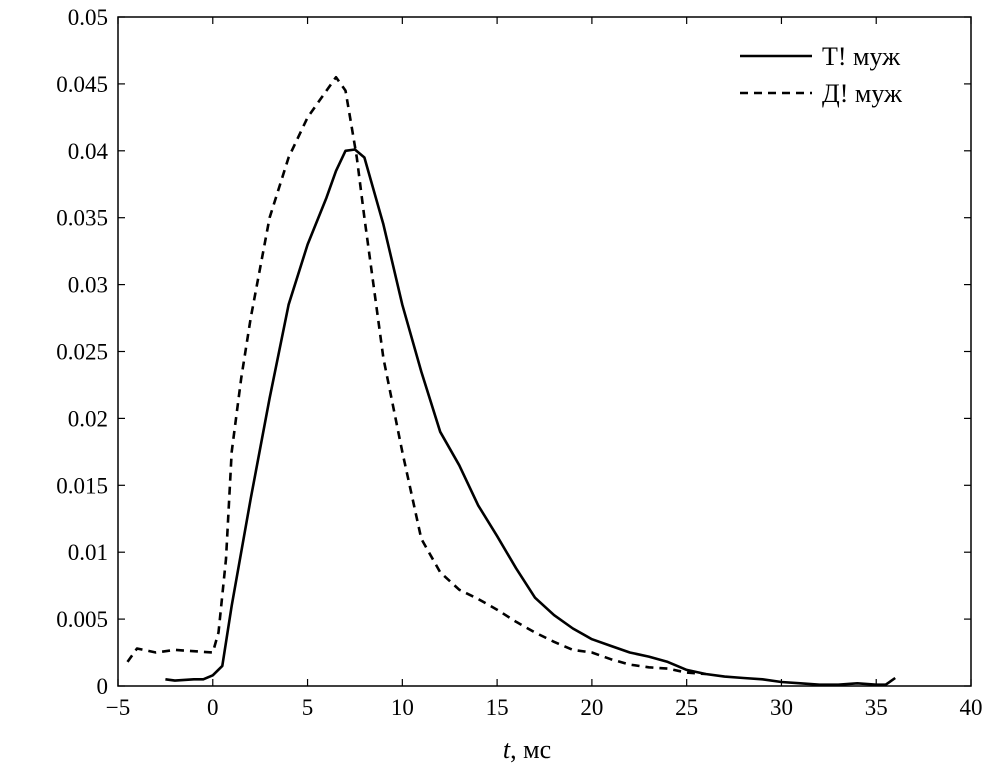 The width and height of the screenshot is (1008, 784). Describe the element at coordinates (686, 707) in the screenshot. I see `x-tick-label: 25` at that location.